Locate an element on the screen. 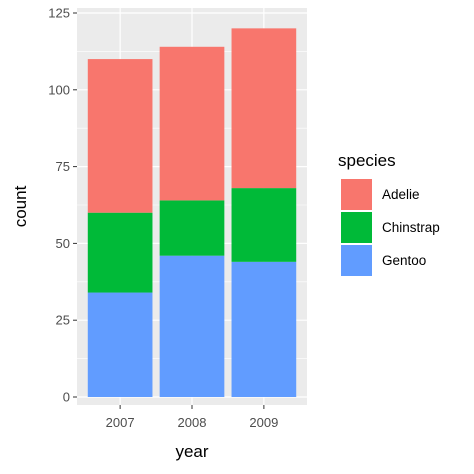 The width and height of the screenshot is (474, 474). x-tick-label: 2008 is located at coordinates (192, 422).